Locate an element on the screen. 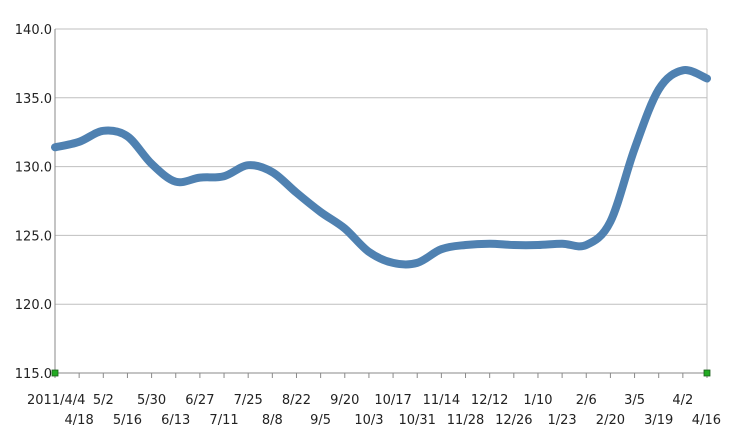  marker-group is located at coordinates (381, 373).